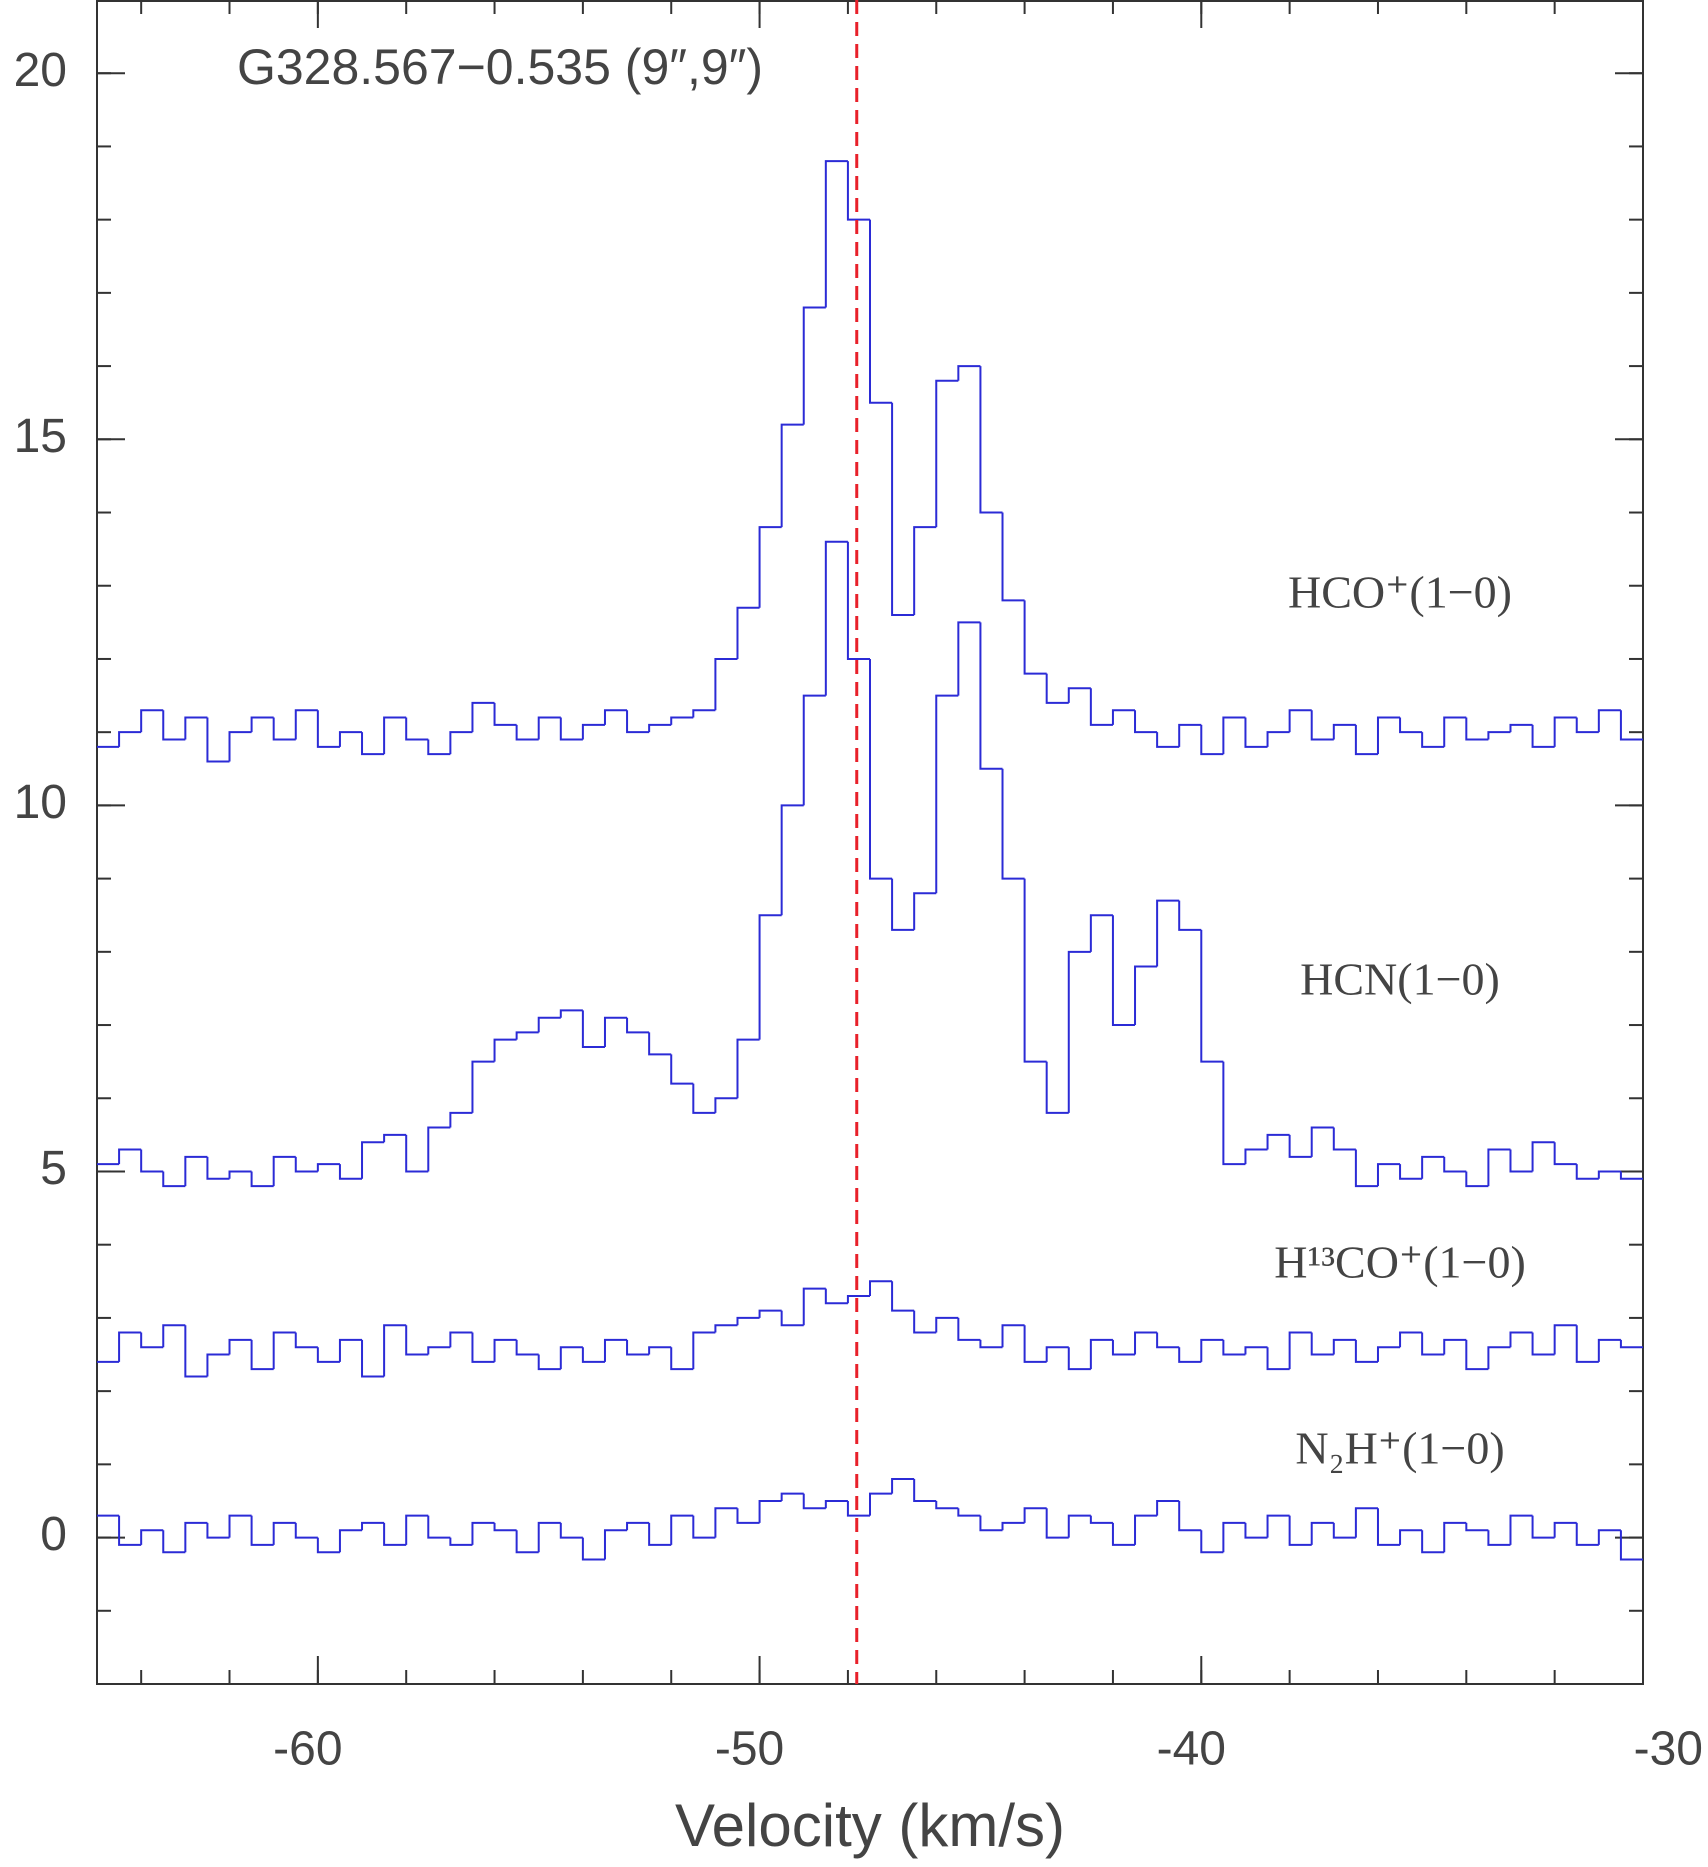 The image size is (1708, 1867). I want to click on chart-title: G328.567−0.535 (9″,9″), so click(500, 67).